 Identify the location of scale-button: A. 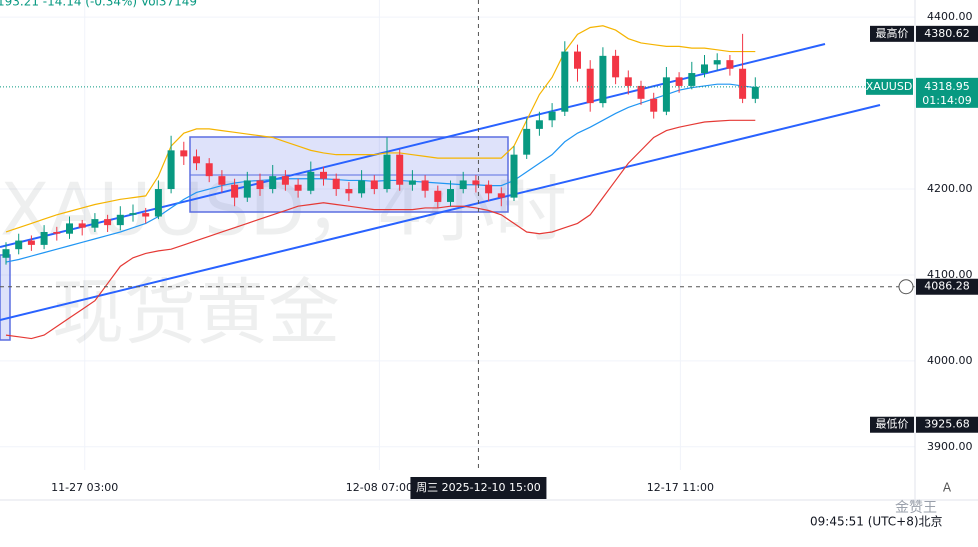
(947, 488).